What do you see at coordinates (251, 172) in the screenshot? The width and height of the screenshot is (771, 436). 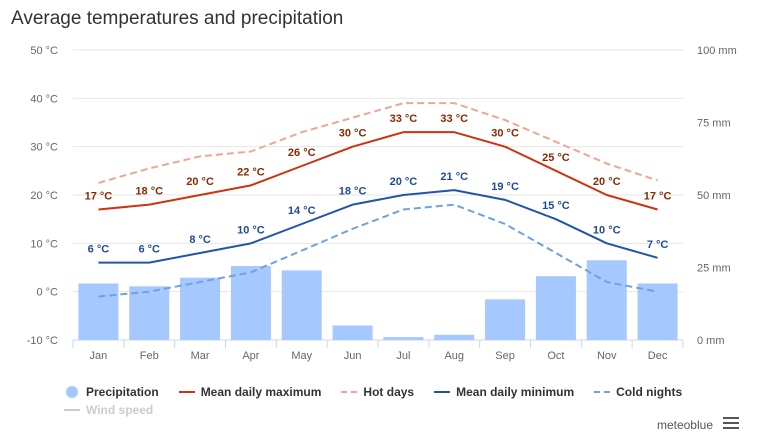 I see `data-label: 22 °C` at bounding box center [251, 172].